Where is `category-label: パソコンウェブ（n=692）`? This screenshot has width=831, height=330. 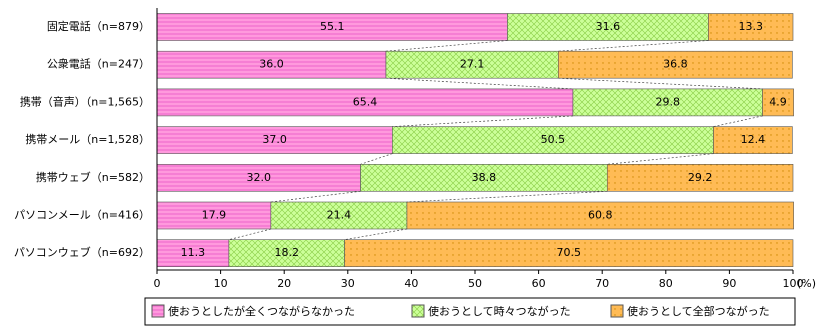 category-label: パソコンウェブ（n=692） is located at coordinates (82, 252).